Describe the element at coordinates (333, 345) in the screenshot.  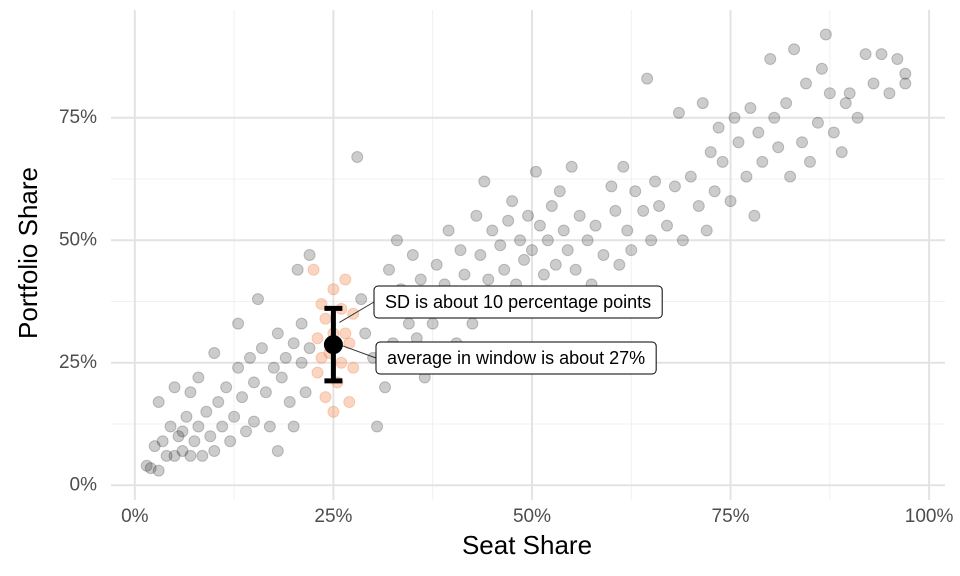
I see `mean-point` at that location.